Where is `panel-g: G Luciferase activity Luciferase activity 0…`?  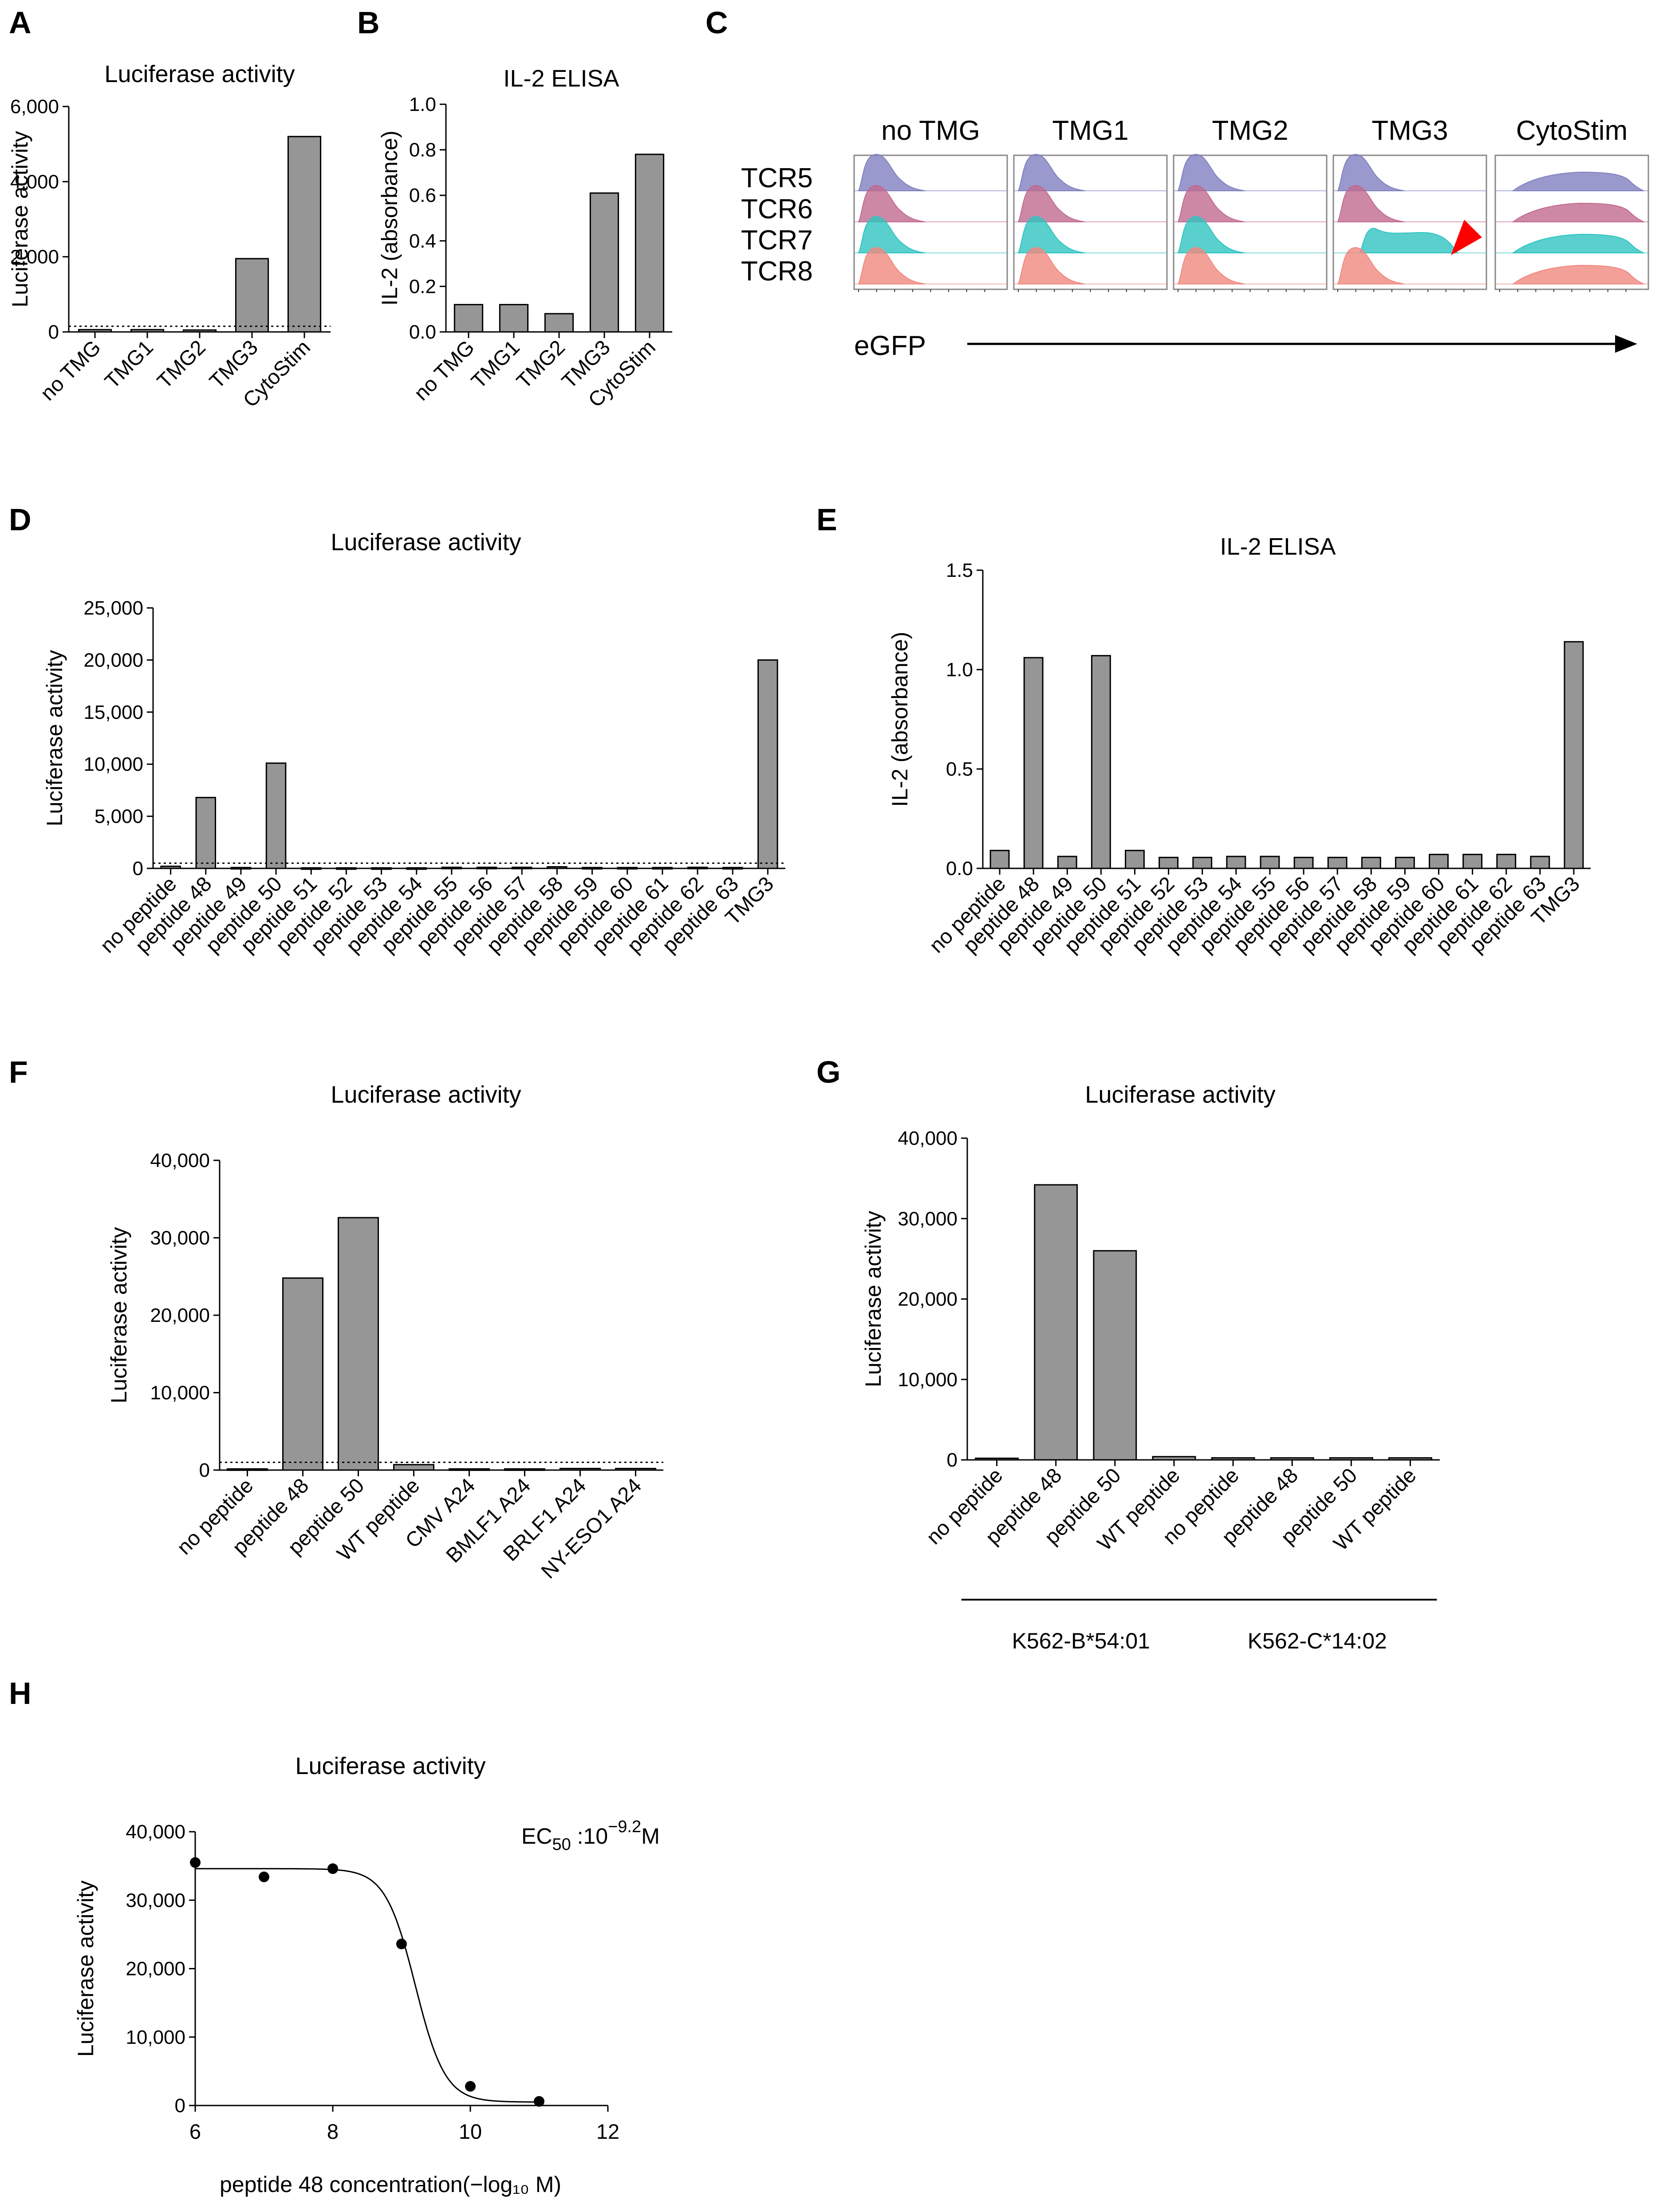 panel-g: G Luciferase activity Luciferase activity 0… is located at coordinates (1128, 1354).